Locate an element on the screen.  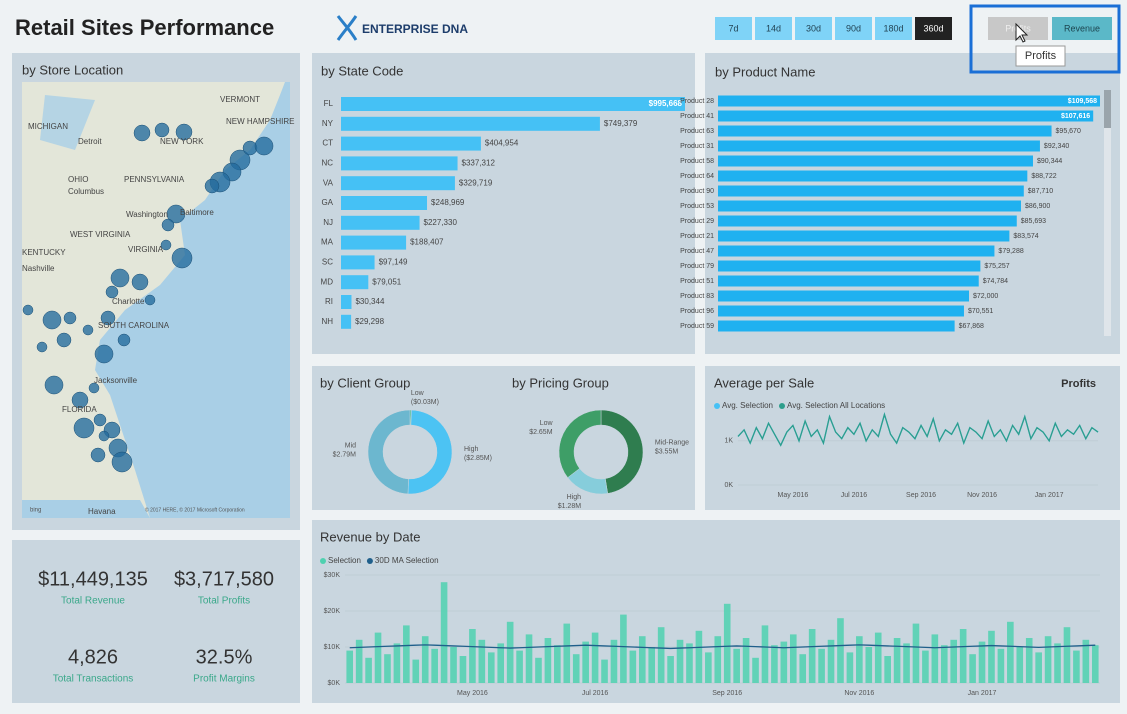
value-label: $248,969 is located at coordinates (448, 202).